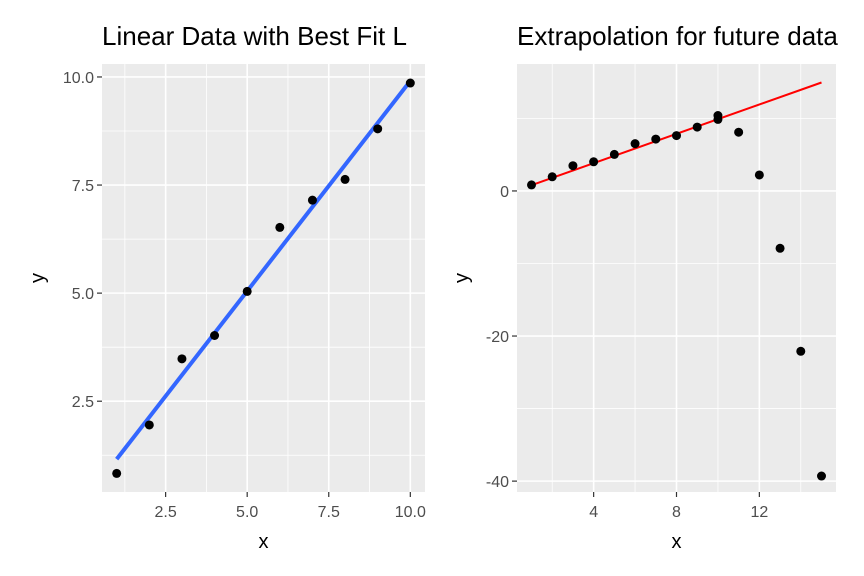 The width and height of the screenshot is (864, 576). Describe the element at coordinates (759, 512) in the screenshot. I see `x-tick-label: 12` at that location.